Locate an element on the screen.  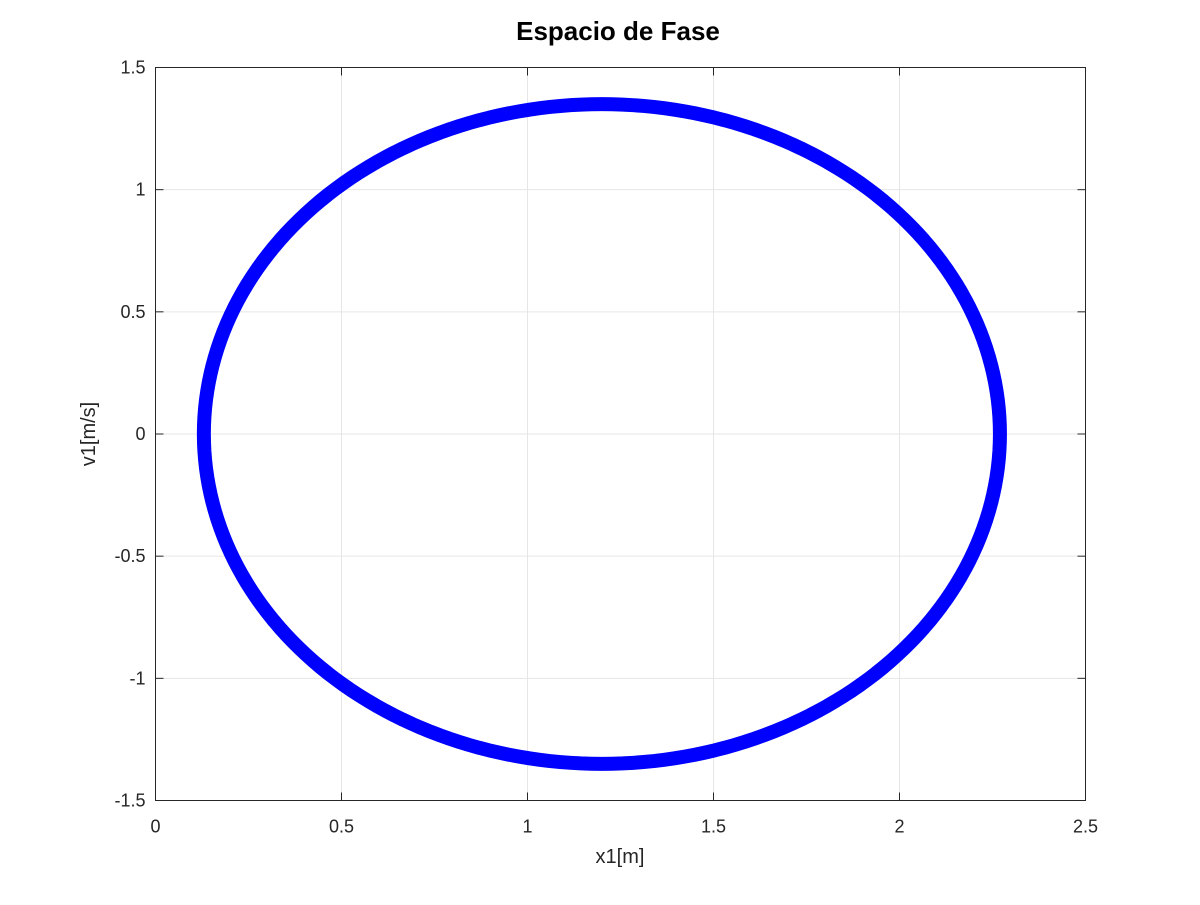
y-tick-label: -1.5 is located at coordinates (129, 801).